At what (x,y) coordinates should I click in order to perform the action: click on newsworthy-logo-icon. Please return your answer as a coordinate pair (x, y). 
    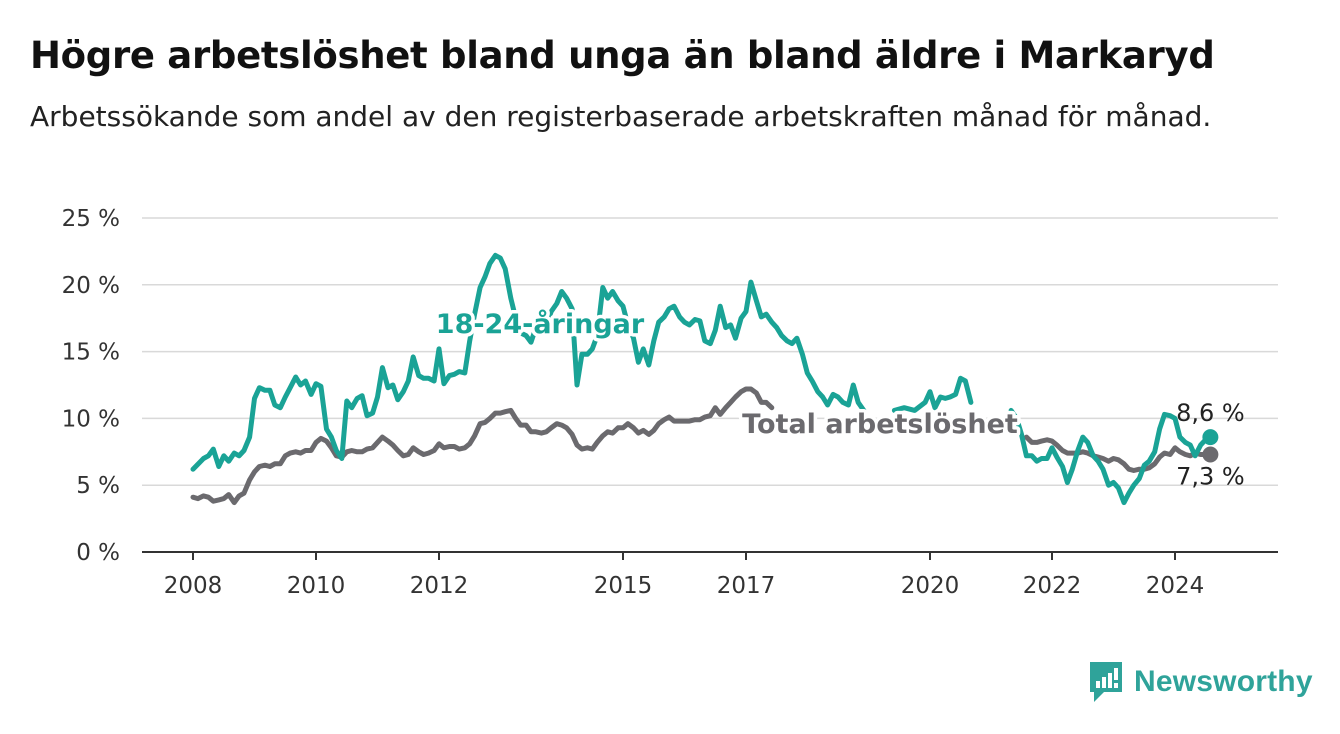
    Looking at the image, I should click on (1106, 682).